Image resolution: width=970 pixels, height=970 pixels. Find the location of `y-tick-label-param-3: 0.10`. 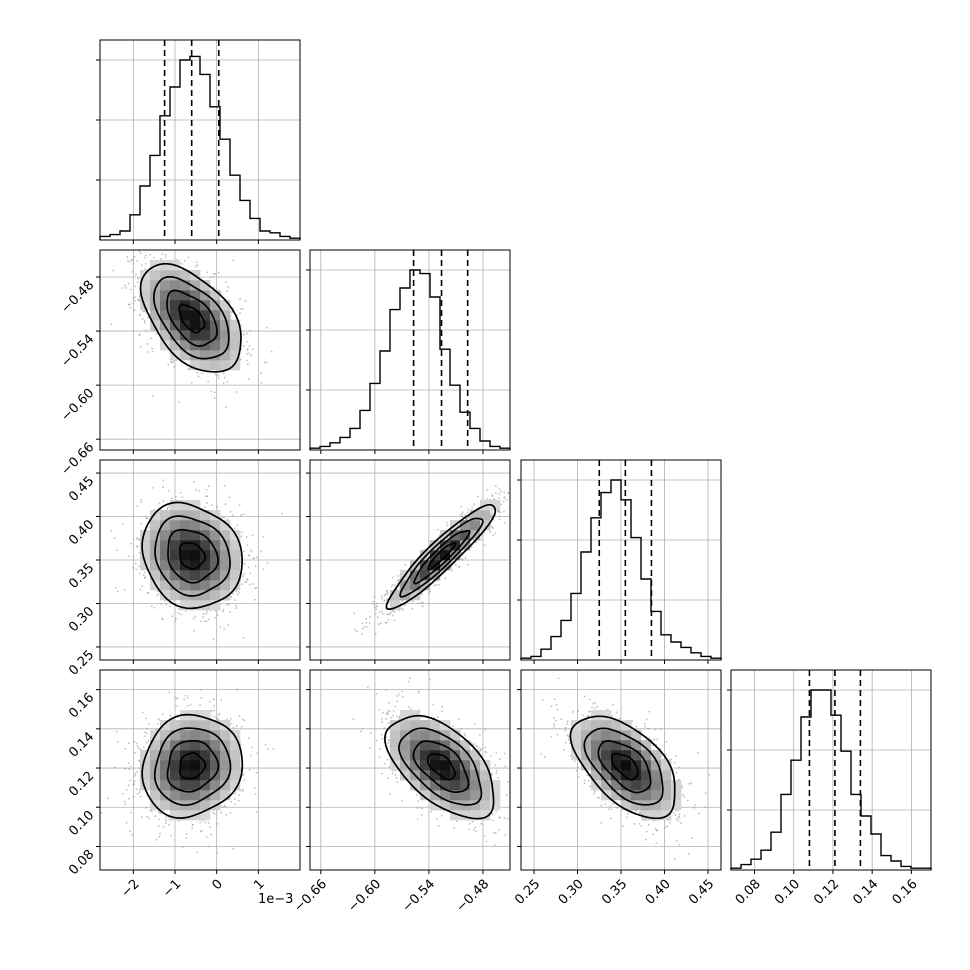

y-tick-label-param-3: 0.10 is located at coordinates (81, 823).